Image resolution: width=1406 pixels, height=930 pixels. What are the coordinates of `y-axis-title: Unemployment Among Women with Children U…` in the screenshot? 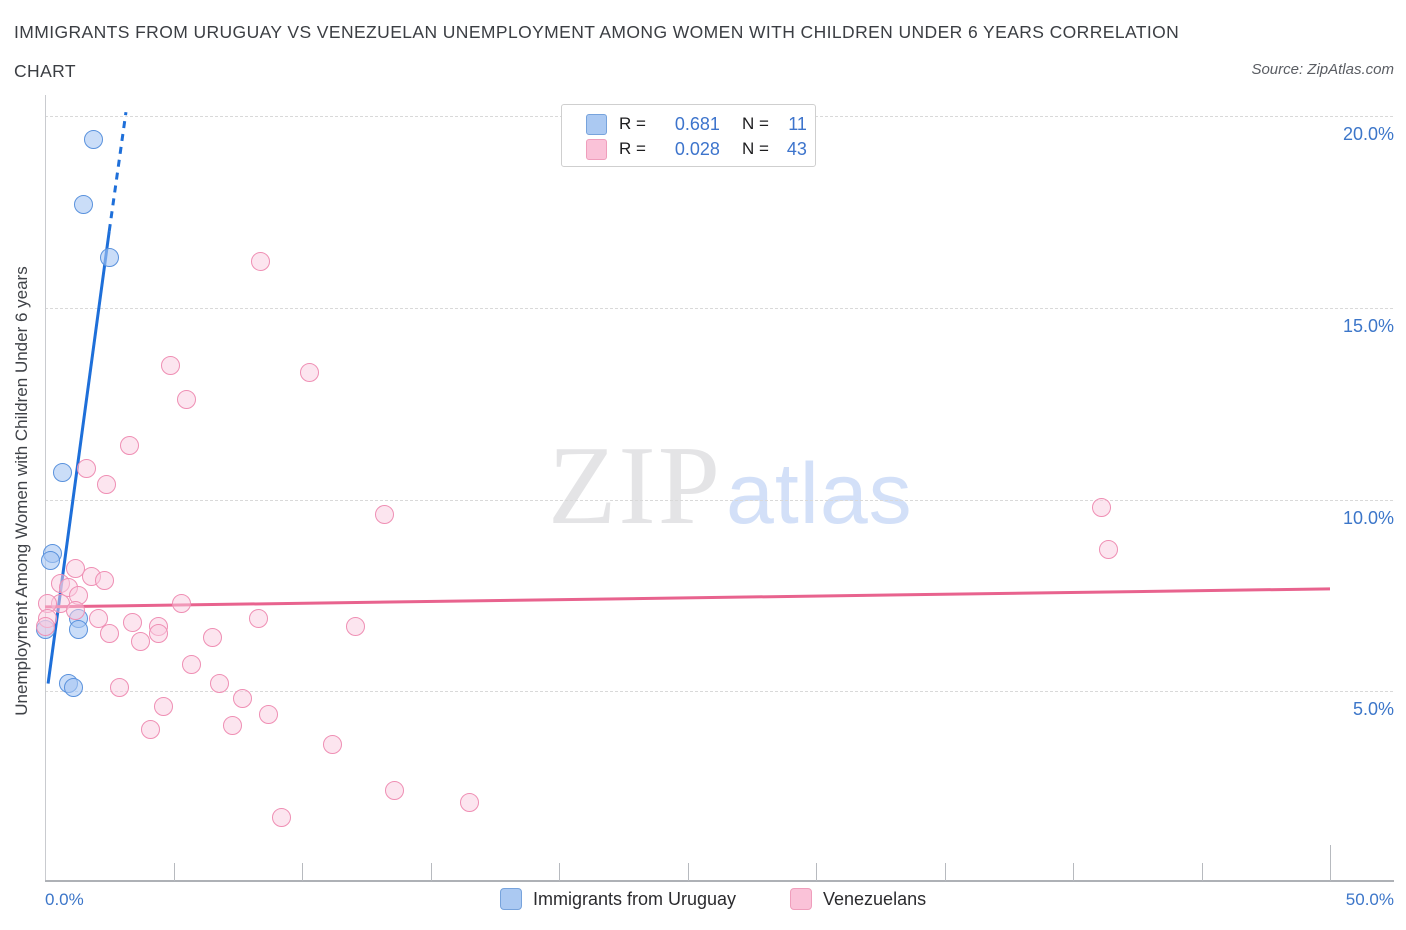 It's located at (21, 491).